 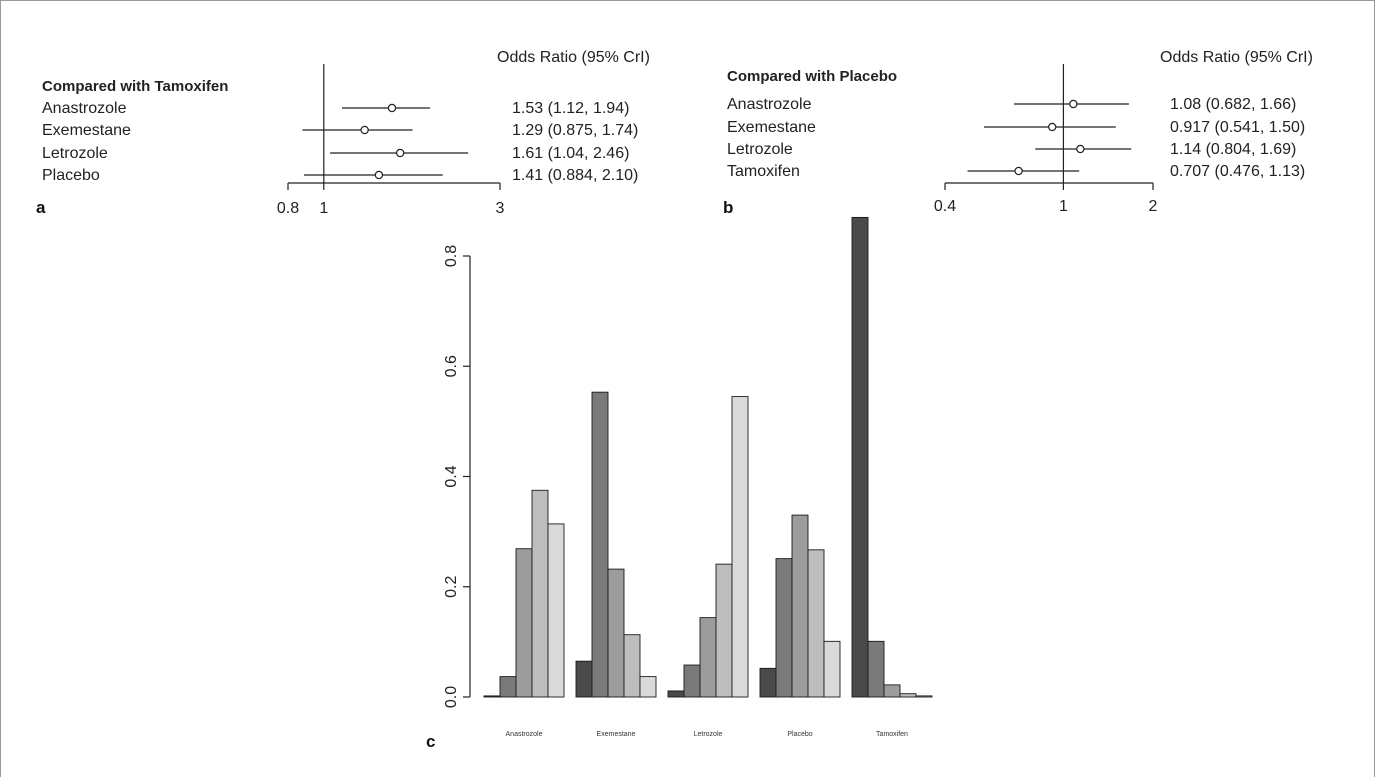 What do you see at coordinates (616, 734) in the screenshot?
I see `bar-c-category-label: Exemestane` at bounding box center [616, 734].